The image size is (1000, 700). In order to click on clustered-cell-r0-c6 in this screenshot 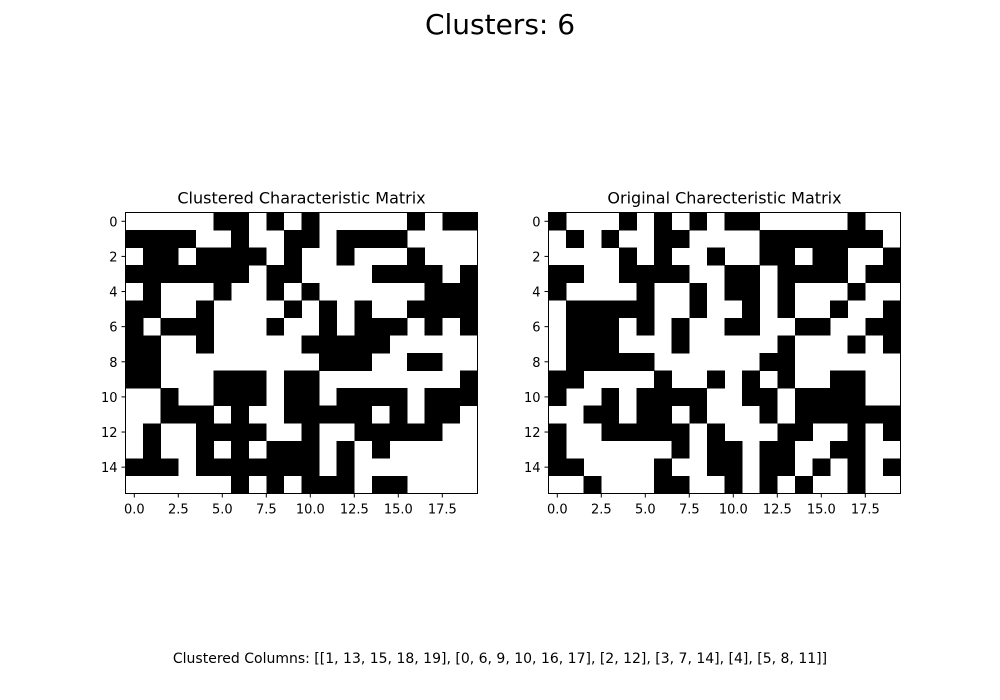, I will do `click(240, 221)`.